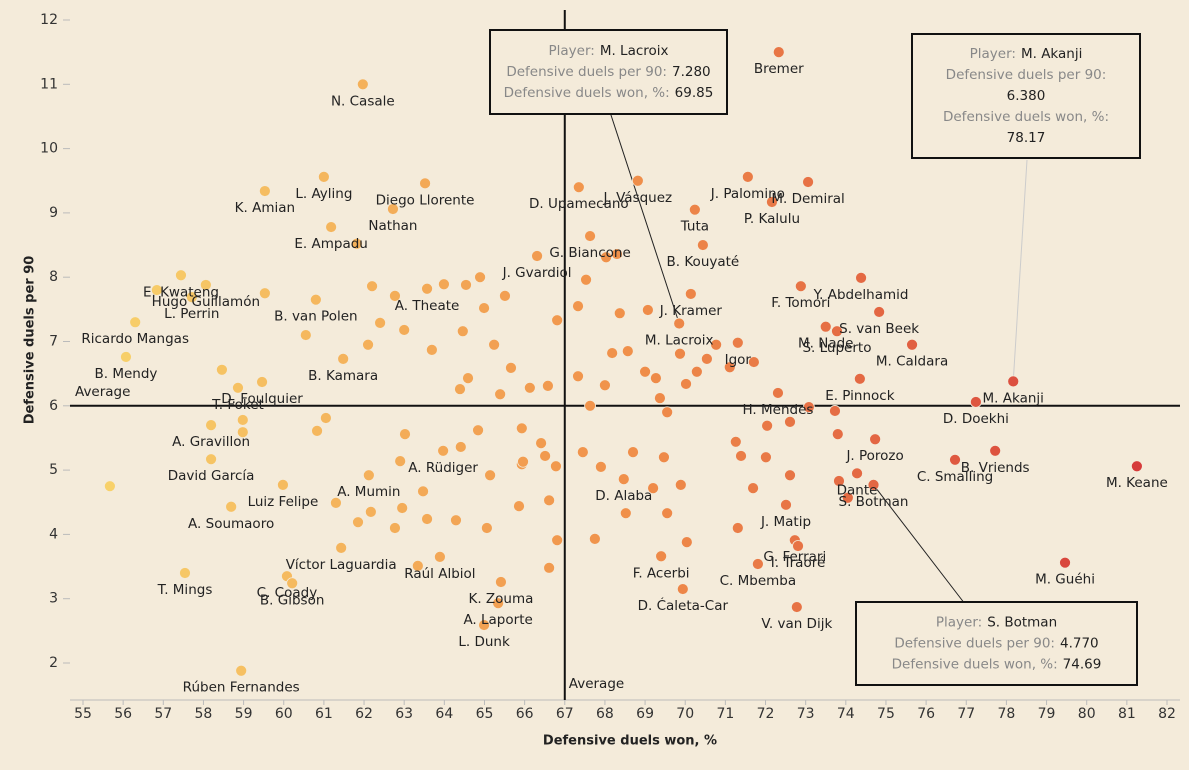  What do you see at coordinates (427, 306) in the screenshot?
I see `point-label: A. Theate` at bounding box center [427, 306].